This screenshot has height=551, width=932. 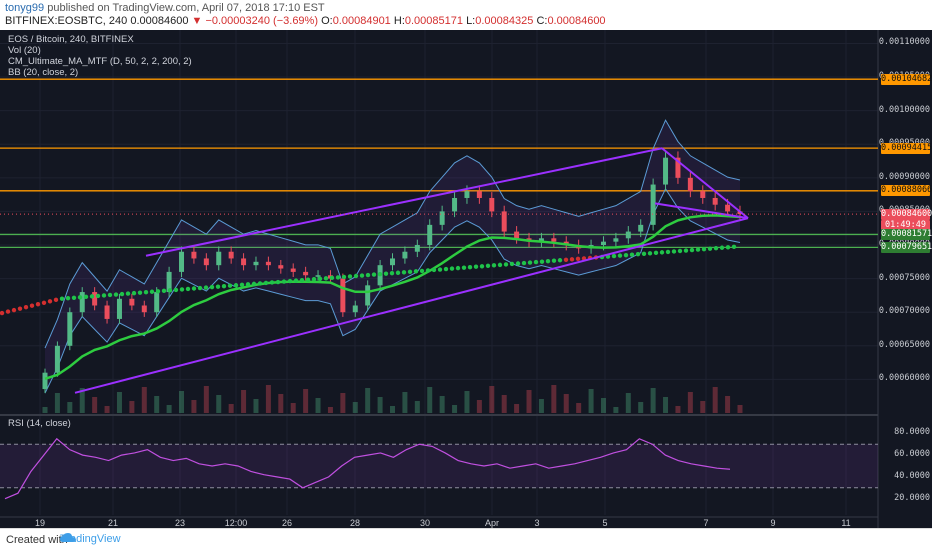 What do you see at coordinates (904, 109) in the screenshot?
I see `price-tick: 0.00100000` at bounding box center [904, 109].